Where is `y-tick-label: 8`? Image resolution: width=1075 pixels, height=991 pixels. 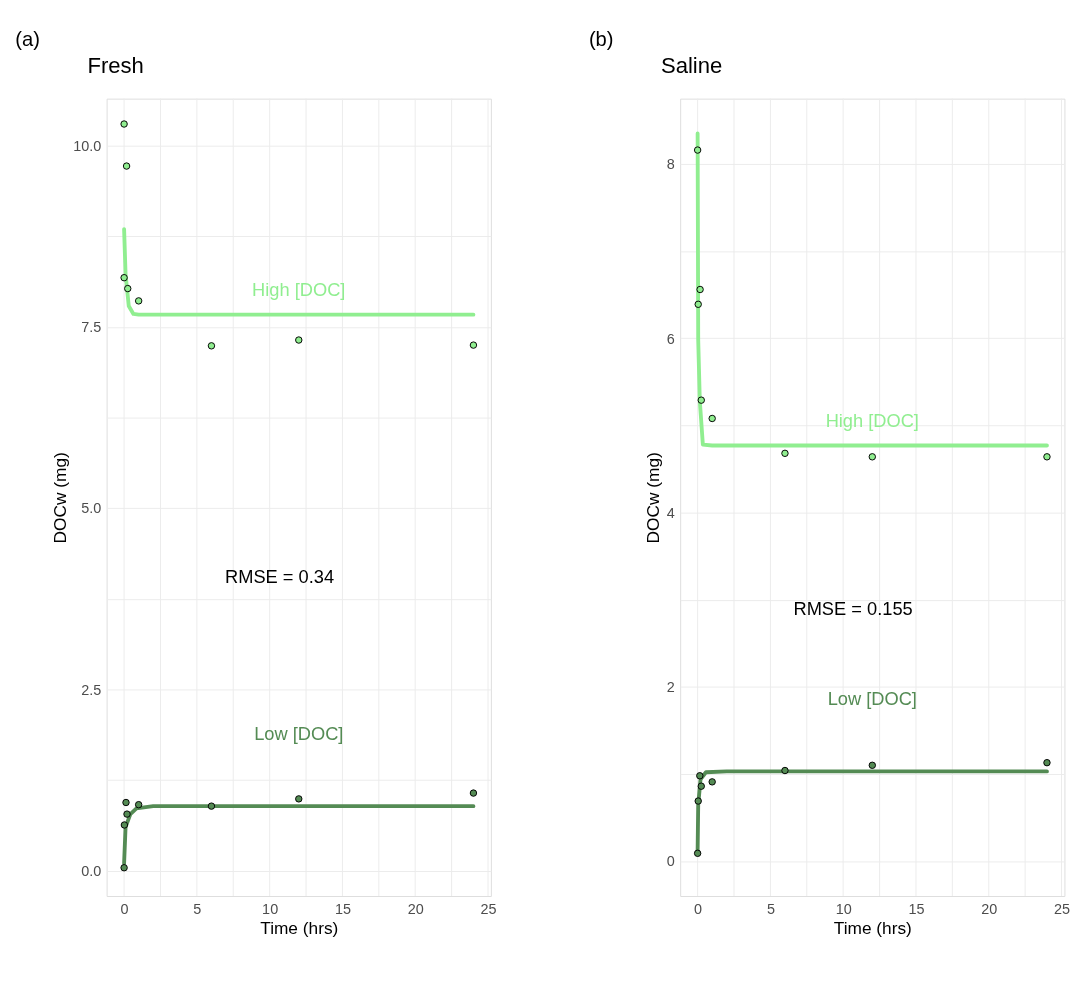 y-tick-label: 8 is located at coordinates (670, 164).